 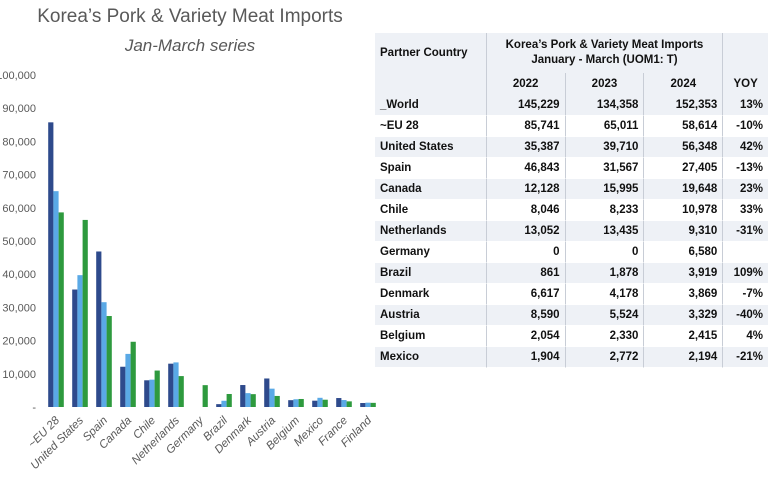 What do you see at coordinates (431, 336) in the screenshot?
I see `cell-country: Belgium` at bounding box center [431, 336].